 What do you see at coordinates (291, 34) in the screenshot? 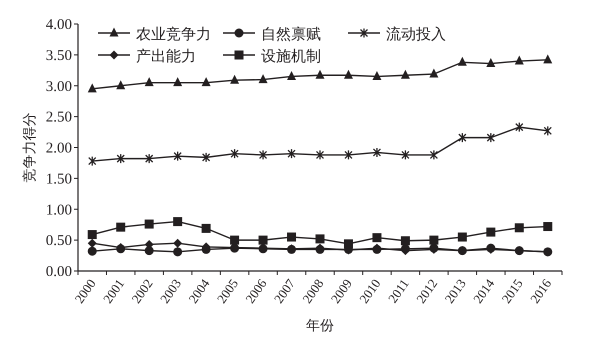
I see `legend-label: 自然禀赋` at bounding box center [291, 34].